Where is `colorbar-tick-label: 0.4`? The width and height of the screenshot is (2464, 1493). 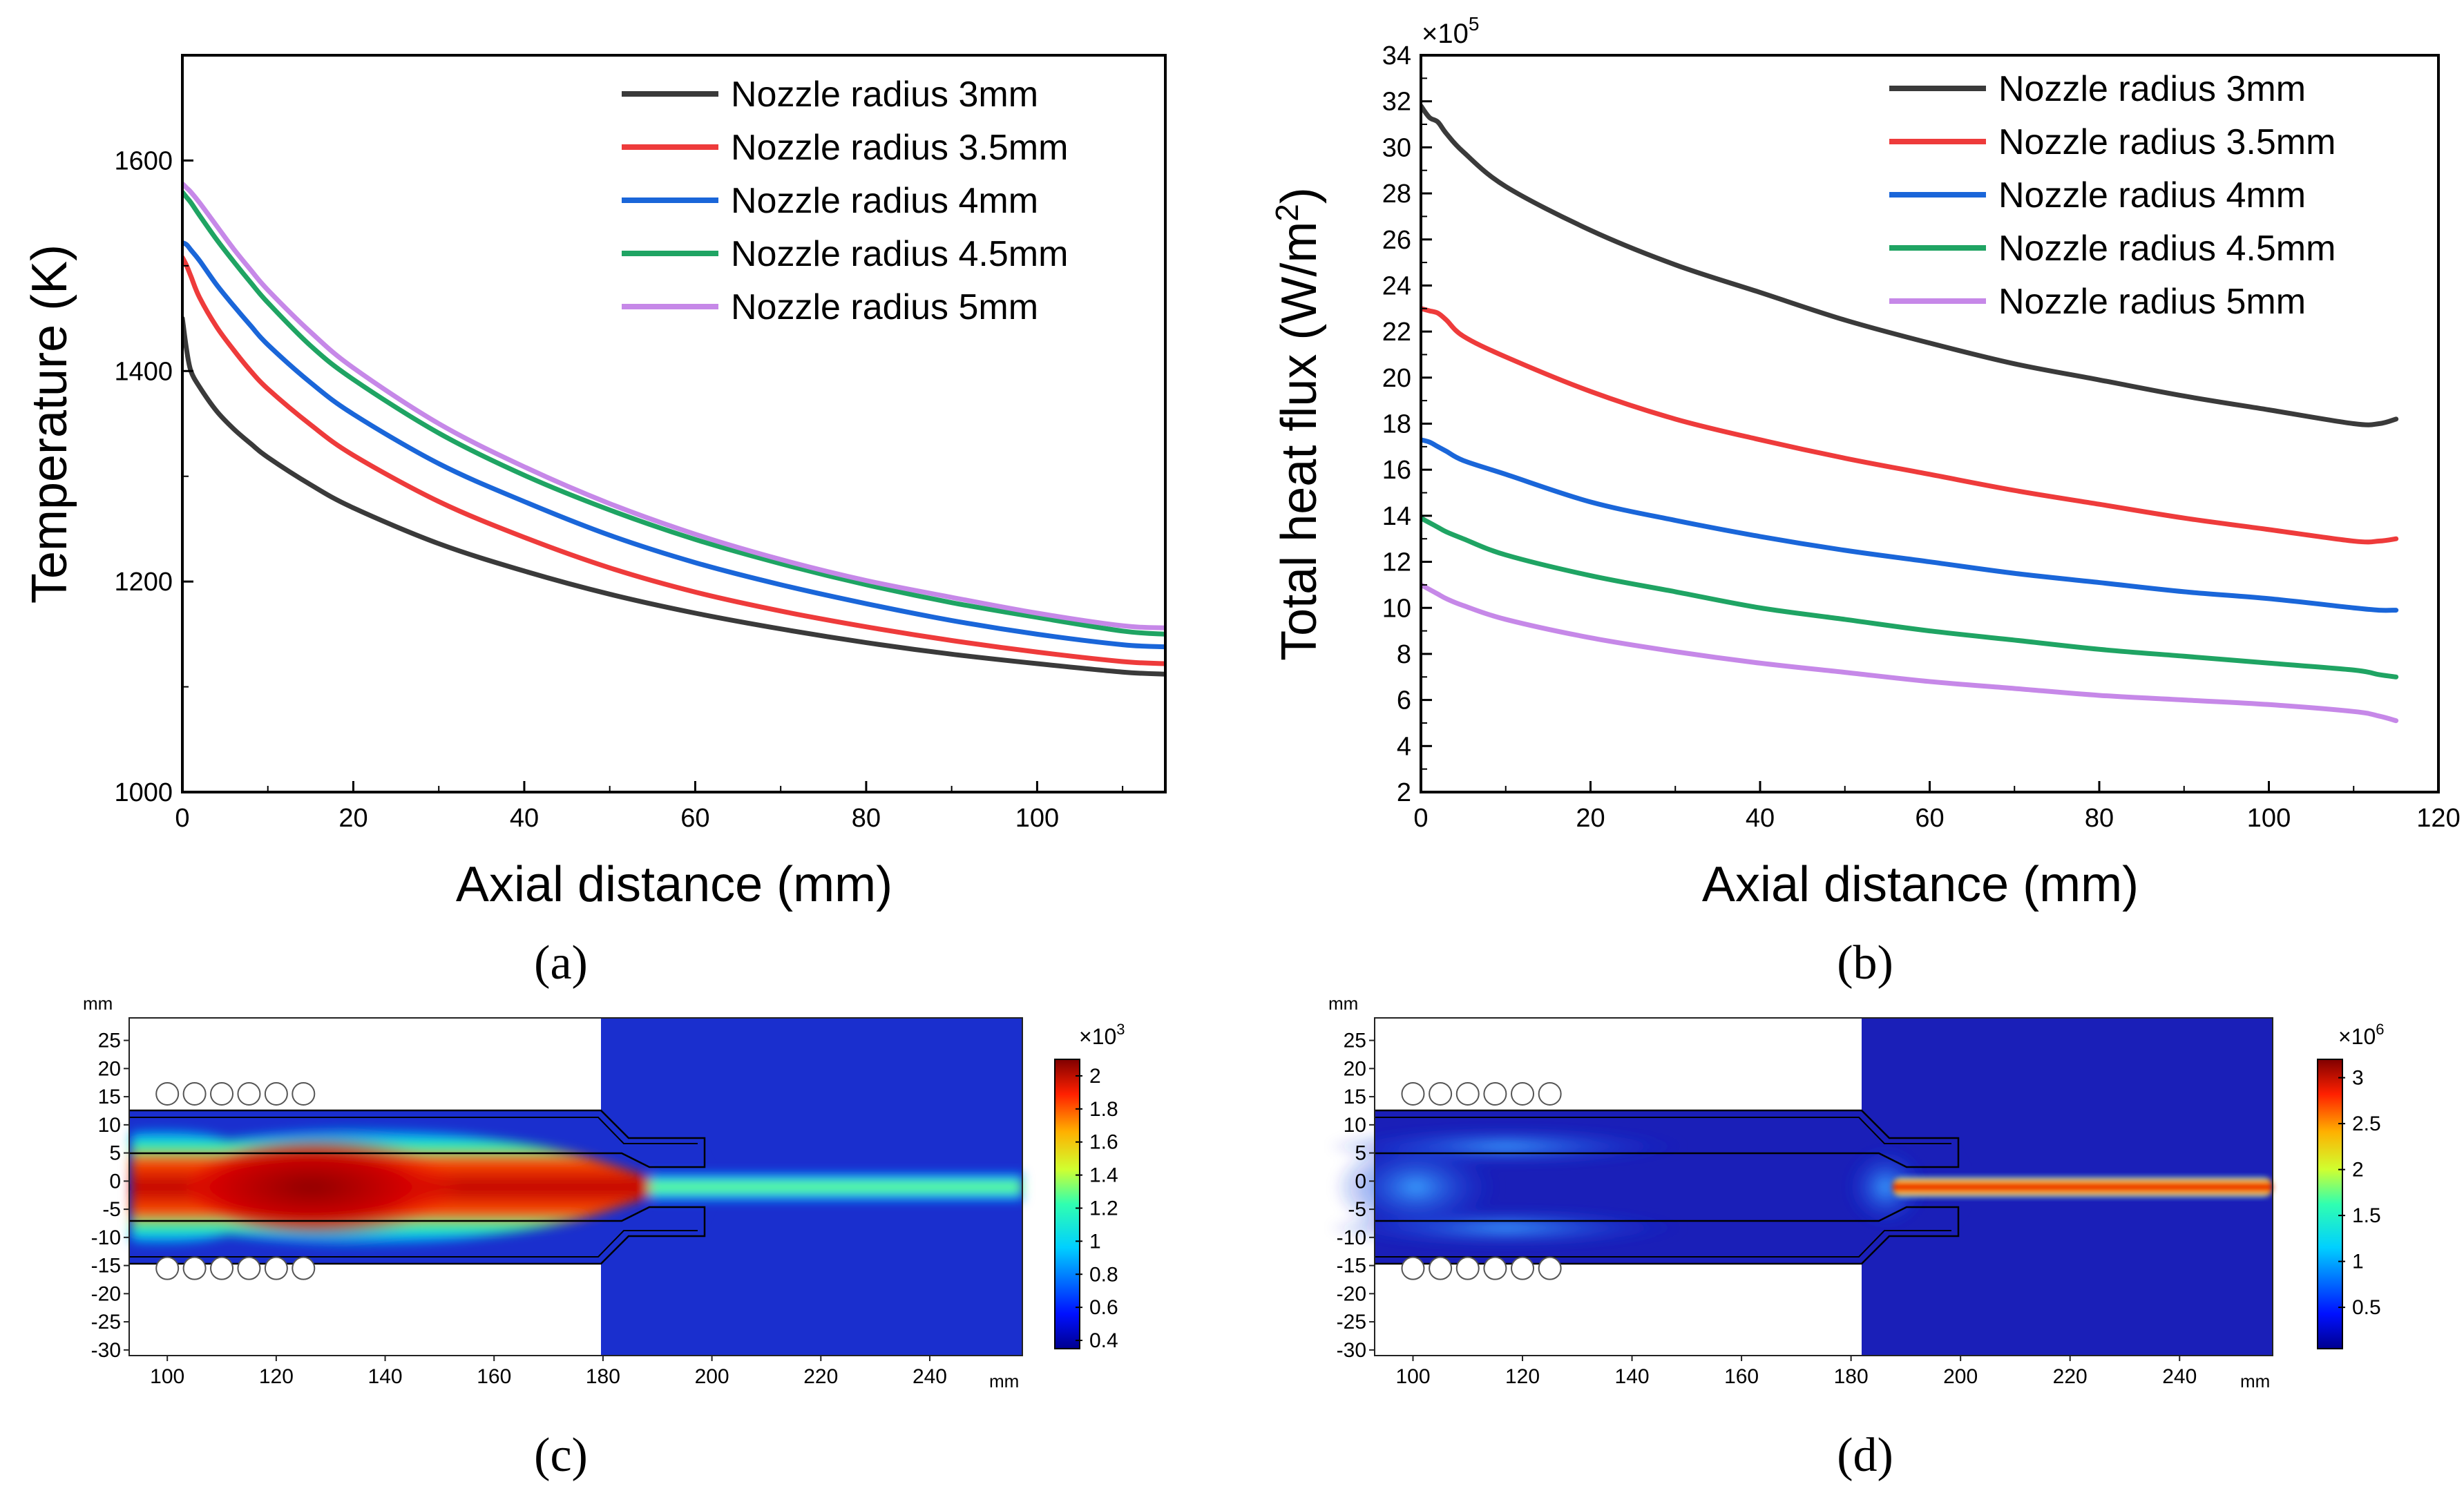
colorbar-tick-label: 0.4 is located at coordinates (1103, 1341).